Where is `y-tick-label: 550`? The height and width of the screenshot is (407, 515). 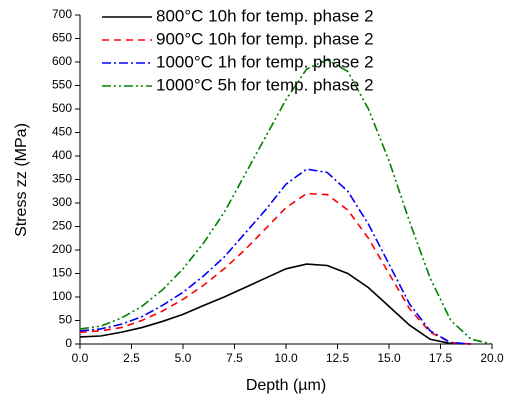 y-tick-label: 550 is located at coordinates (62, 85).